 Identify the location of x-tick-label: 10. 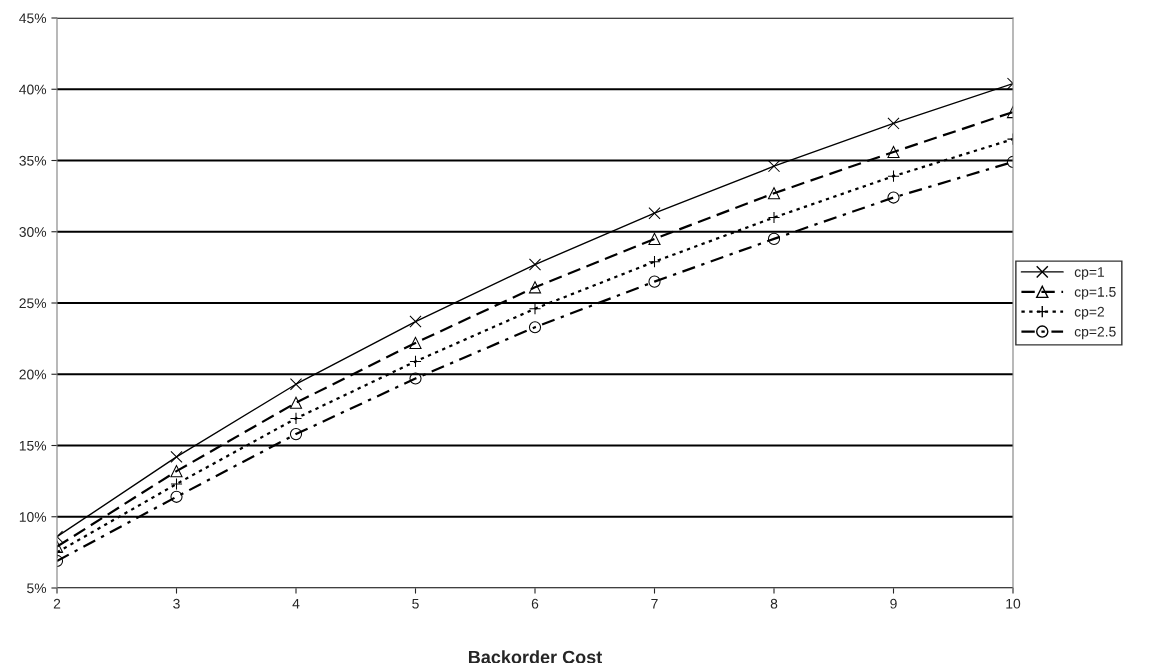
(1013, 603).